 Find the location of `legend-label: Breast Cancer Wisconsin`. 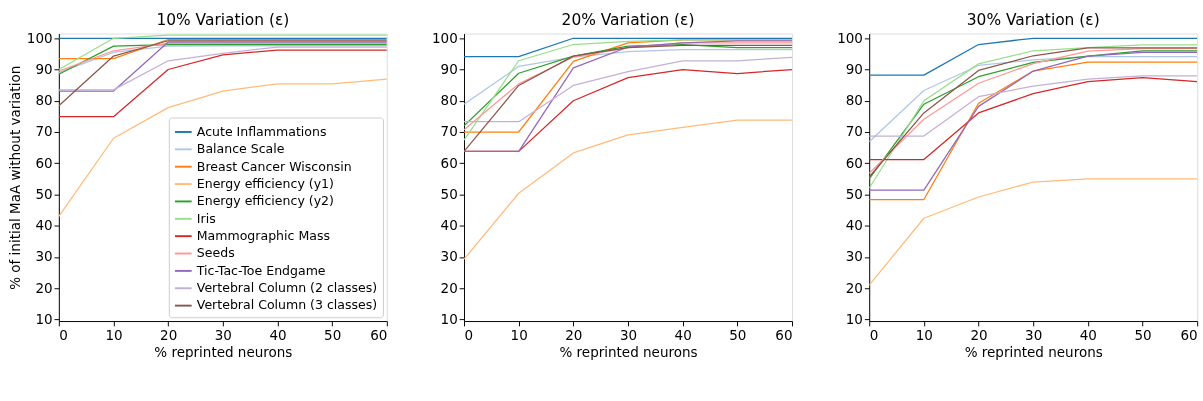

legend-label: Breast Cancer Wisconsin is located at coordinates (274, 166).